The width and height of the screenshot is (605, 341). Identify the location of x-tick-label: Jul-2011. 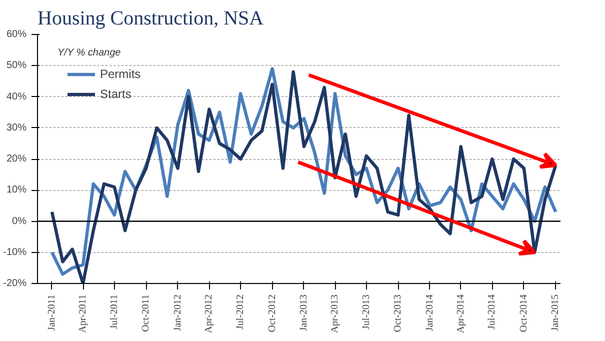
(114, 312).